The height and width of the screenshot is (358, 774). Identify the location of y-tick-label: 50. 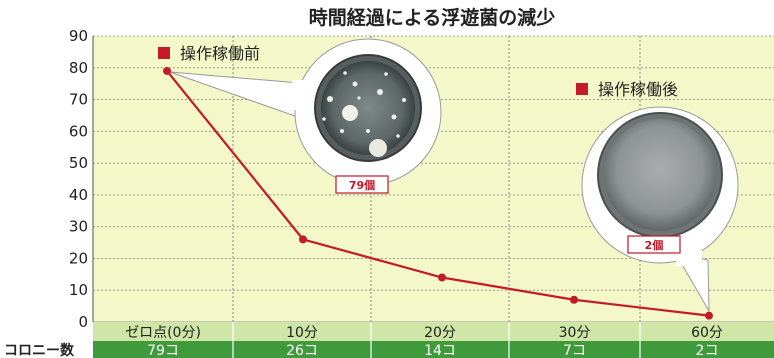
(78, 163).